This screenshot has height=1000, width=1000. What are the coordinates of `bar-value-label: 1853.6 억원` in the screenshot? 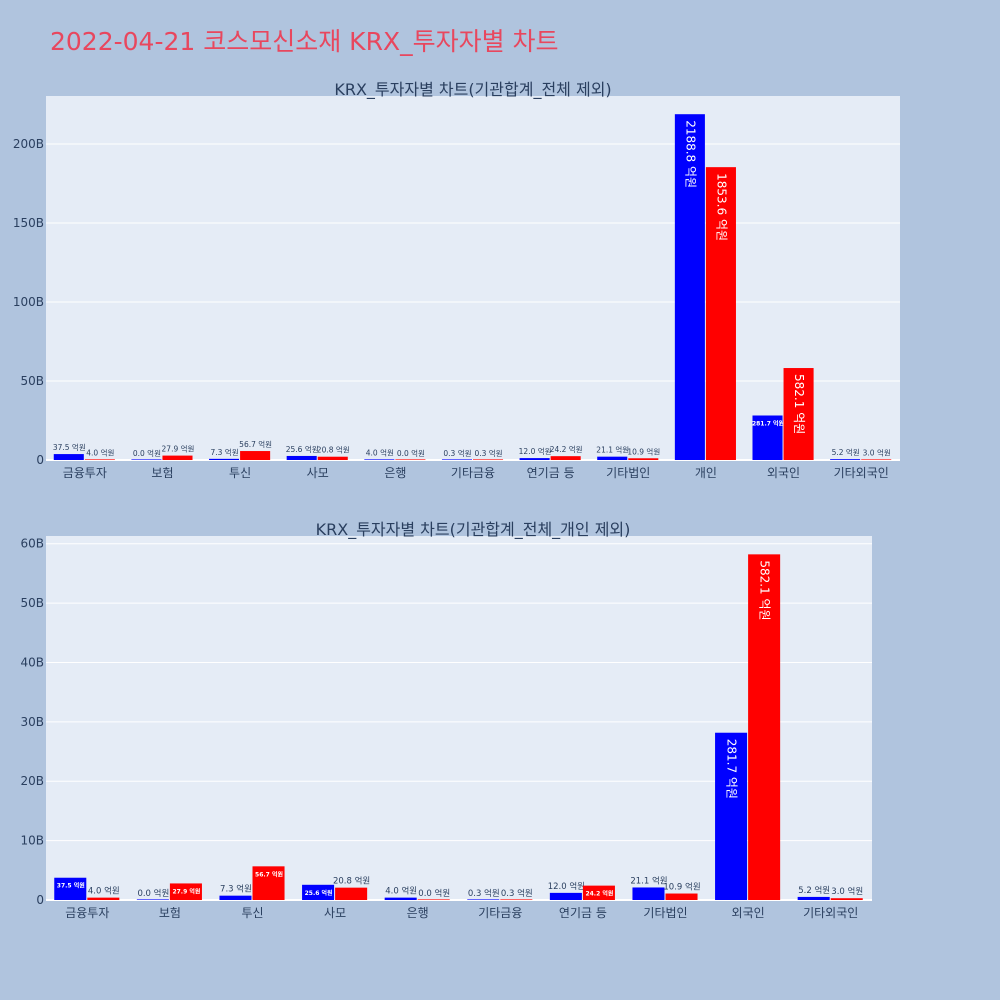 It's located at (721, 207).